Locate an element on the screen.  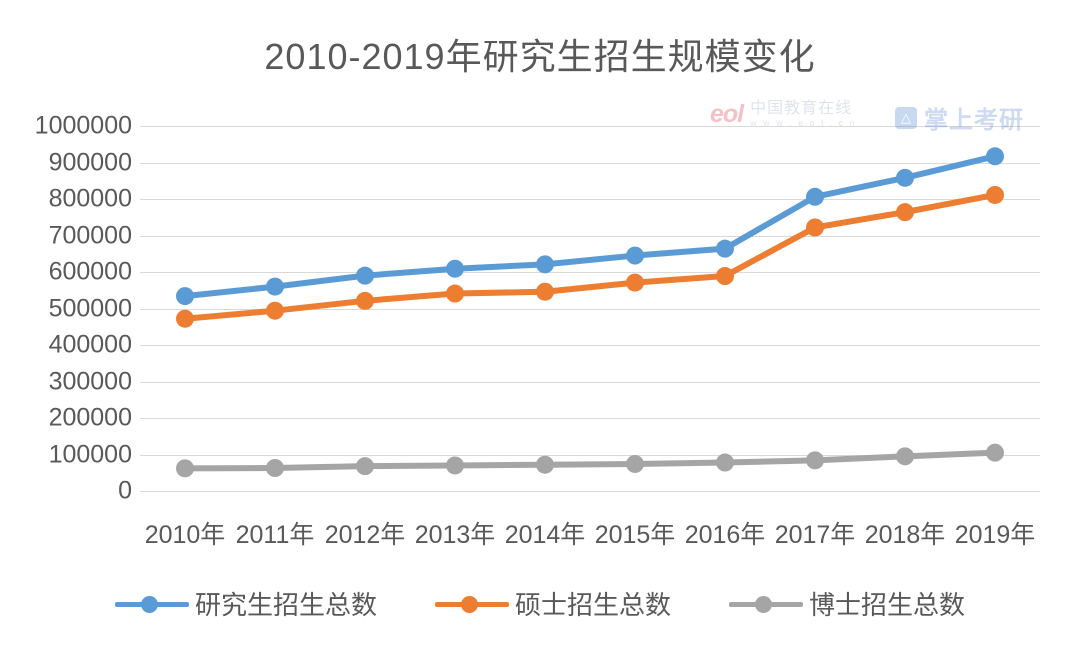
legend-item-3: 博士招生总数 is located at coordinates (847, 603).